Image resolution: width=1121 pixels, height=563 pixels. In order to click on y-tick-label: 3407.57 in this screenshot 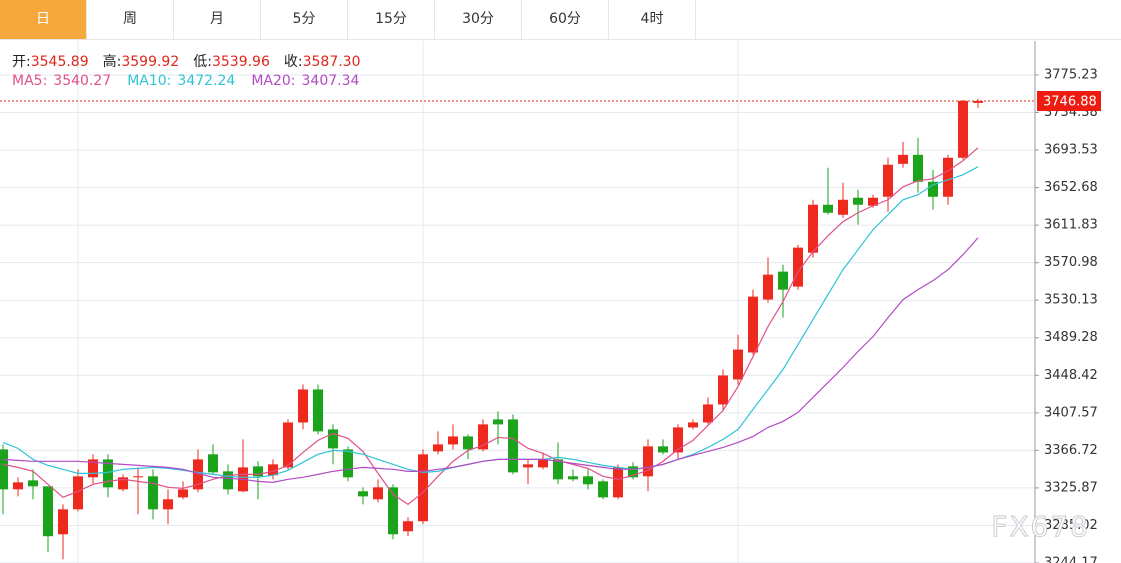, I will do `click(1071, 412)`.